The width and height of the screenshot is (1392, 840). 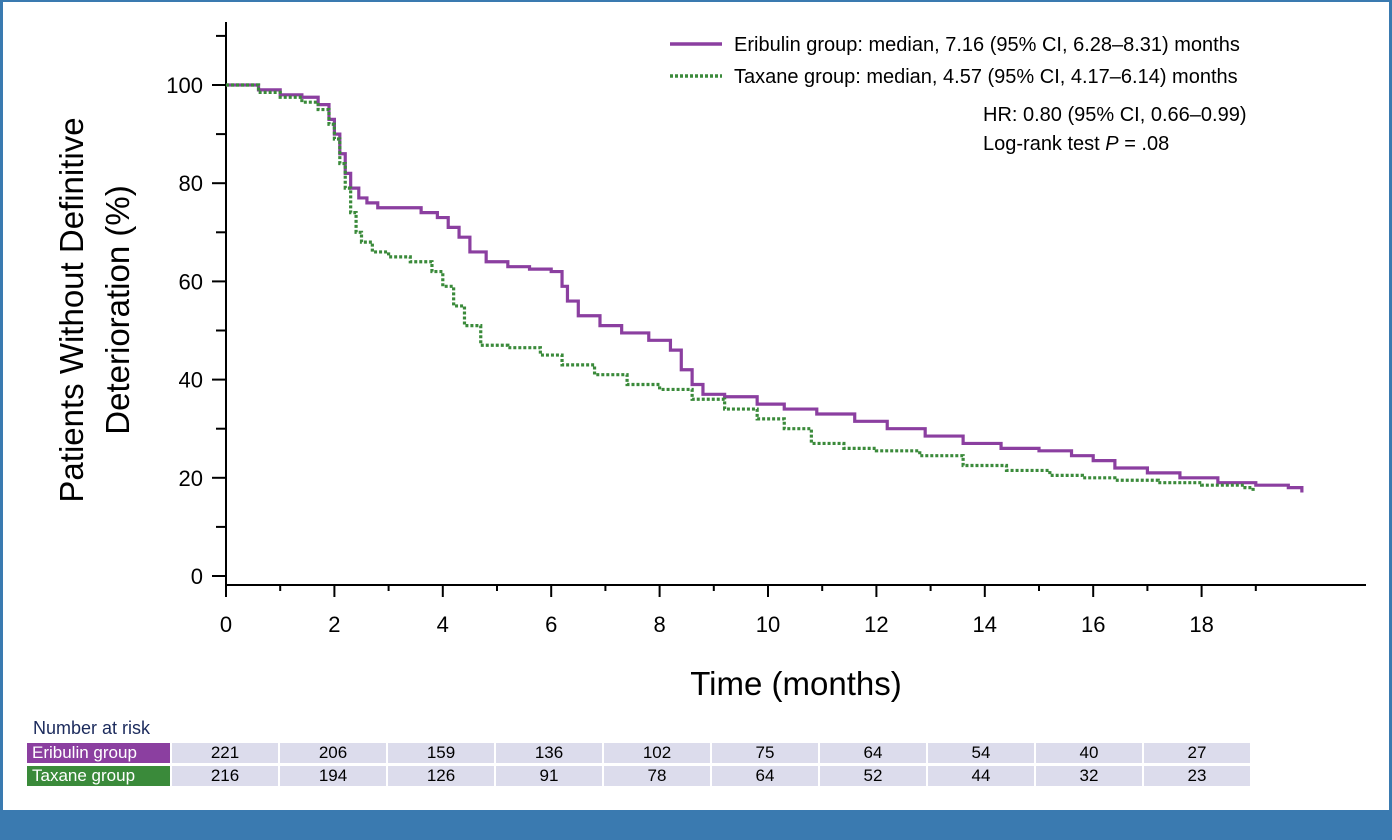 I want to click on risk-cell: 216, so click(x=225, y=776).